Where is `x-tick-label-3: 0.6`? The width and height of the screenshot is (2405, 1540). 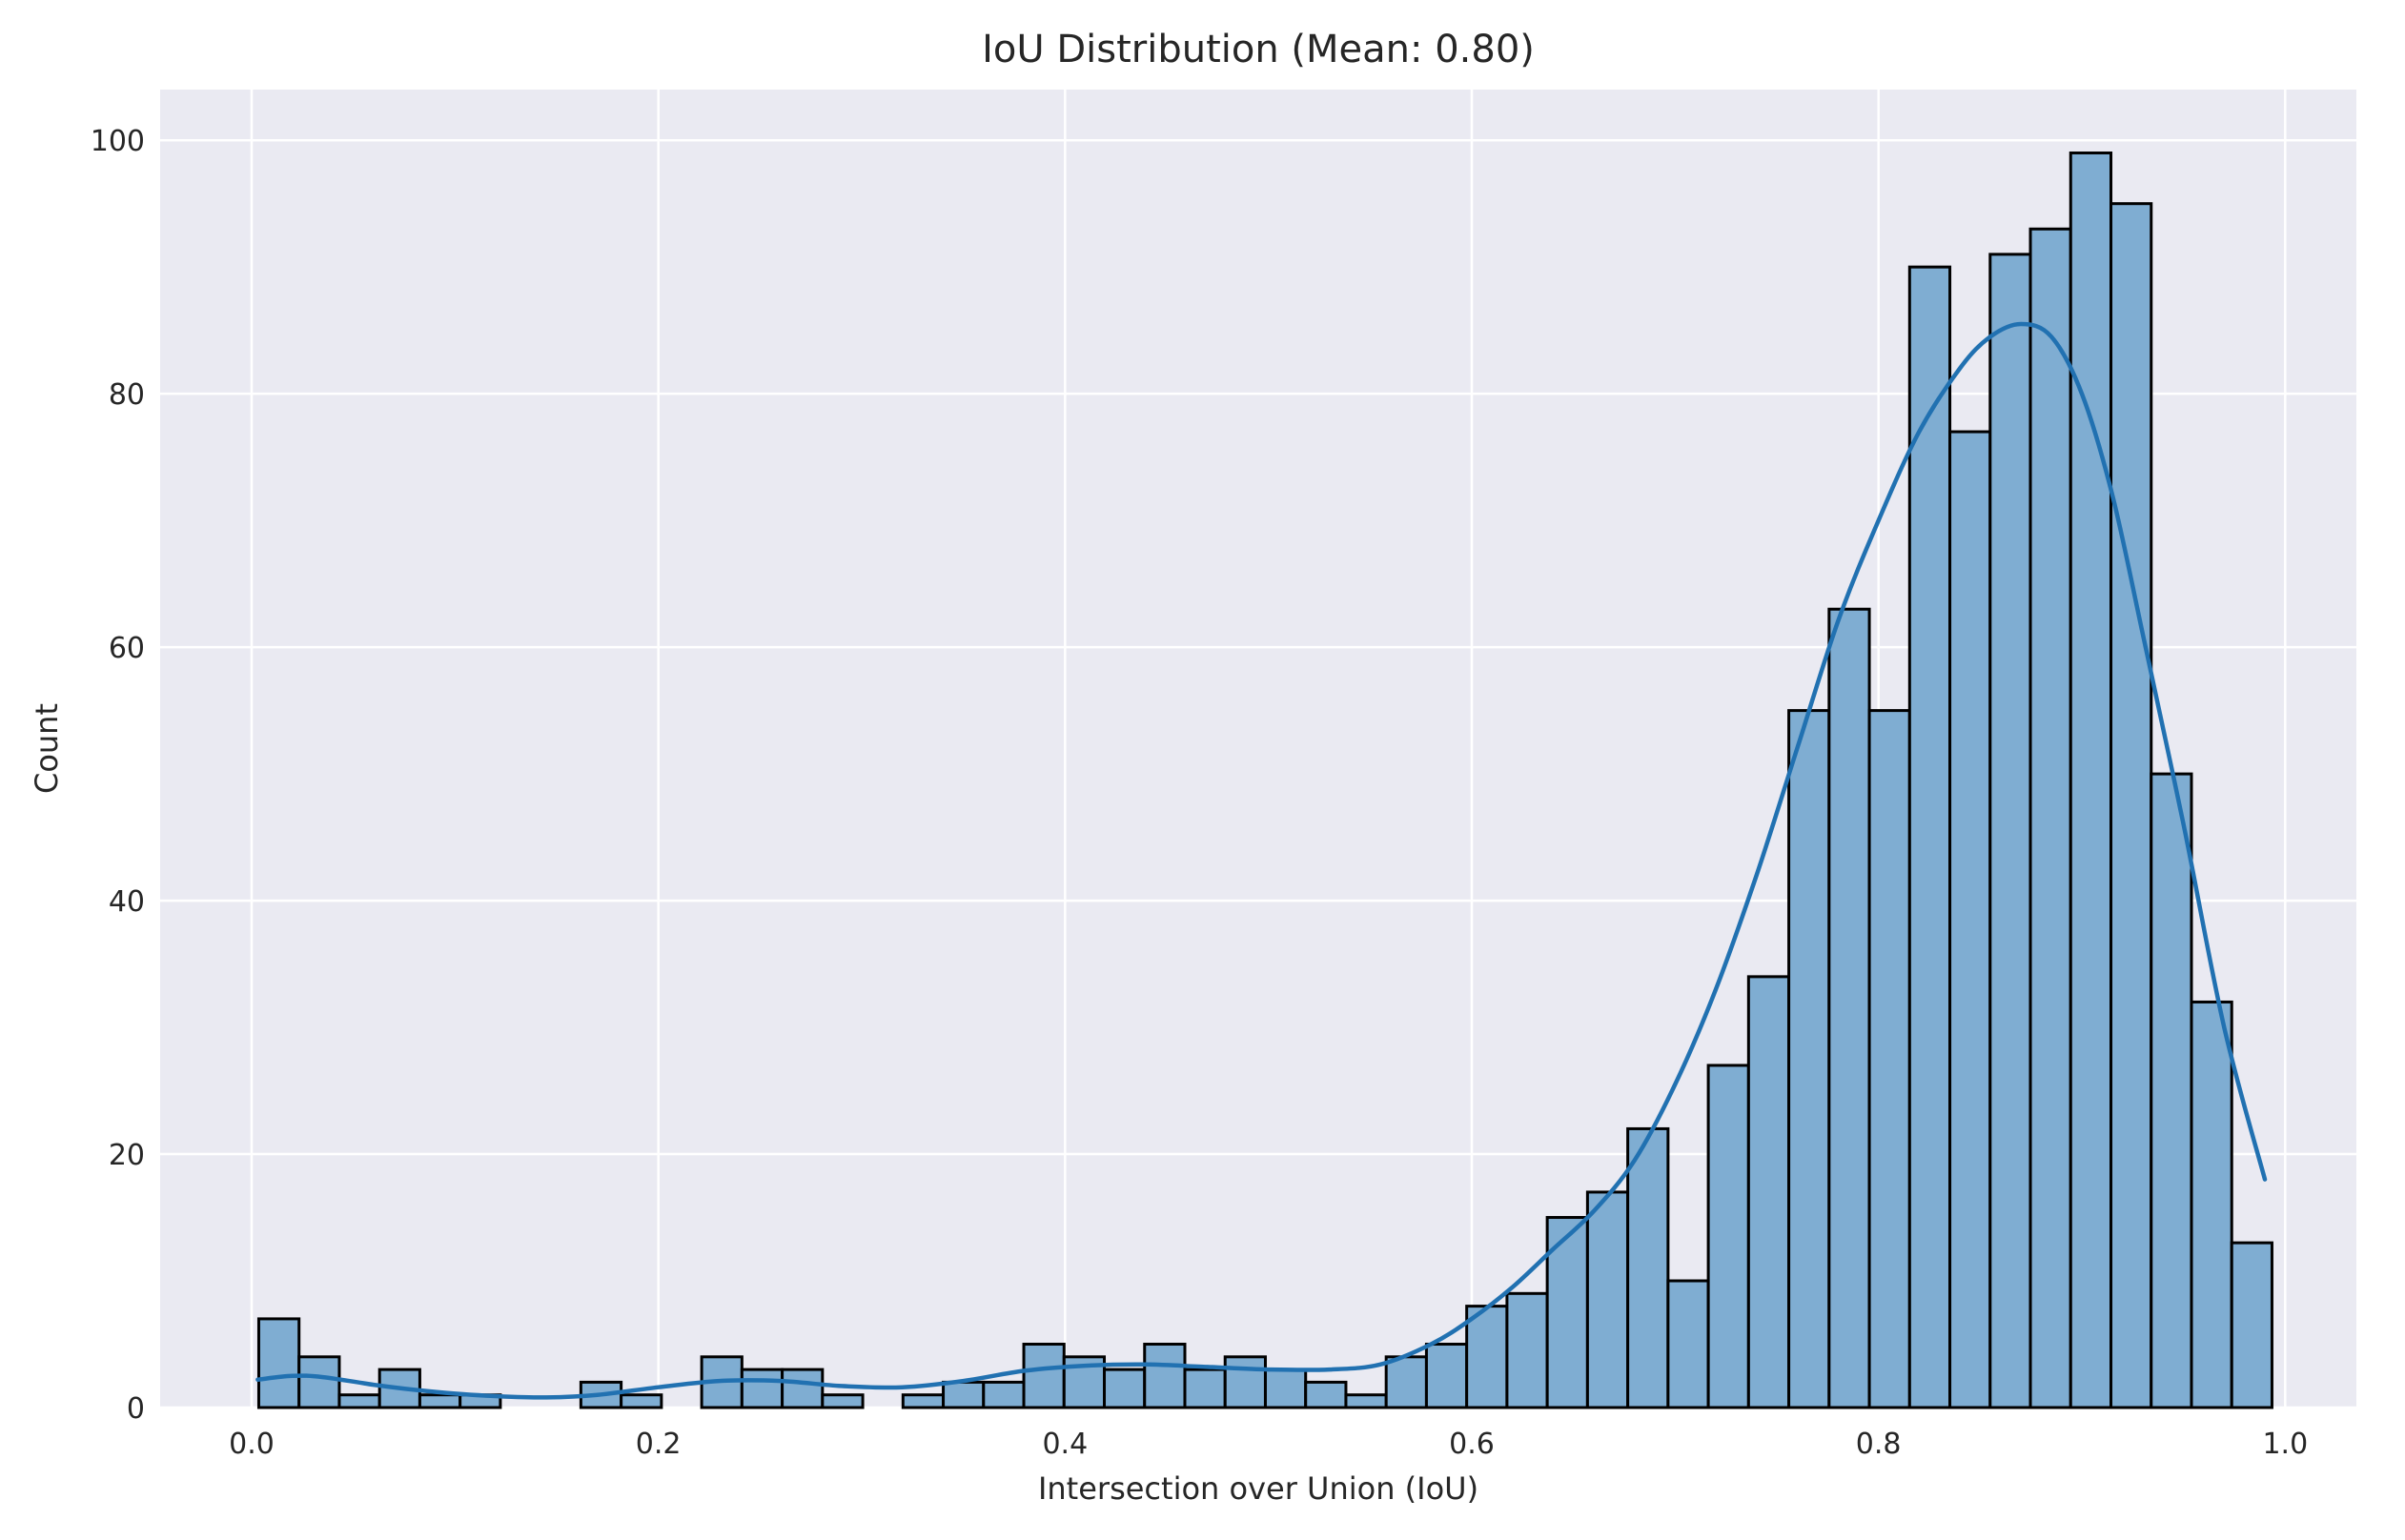 x-tick-label-3: 0.6 is located at coordinates (1472, 1444).